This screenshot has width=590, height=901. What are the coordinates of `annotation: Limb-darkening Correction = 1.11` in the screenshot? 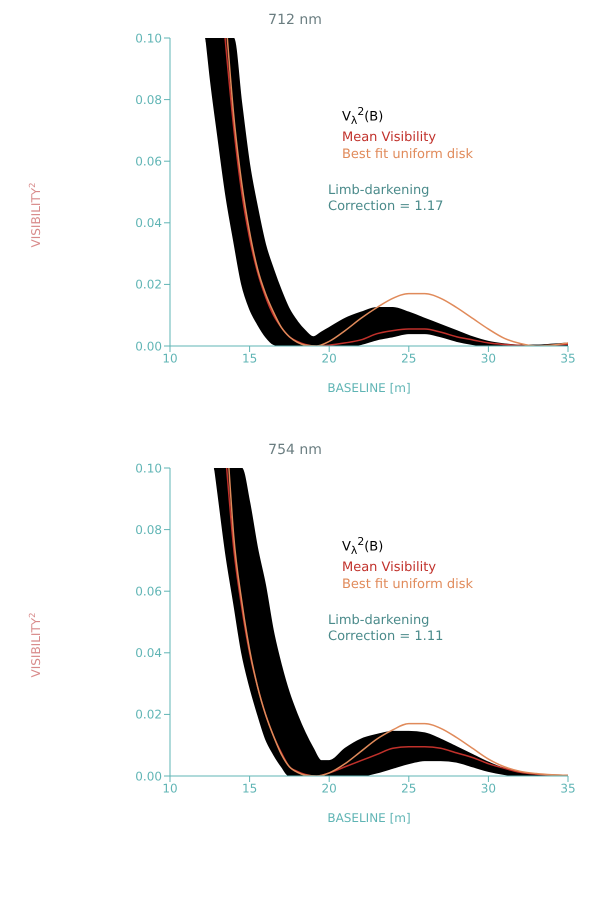 It's located at (386, 629).